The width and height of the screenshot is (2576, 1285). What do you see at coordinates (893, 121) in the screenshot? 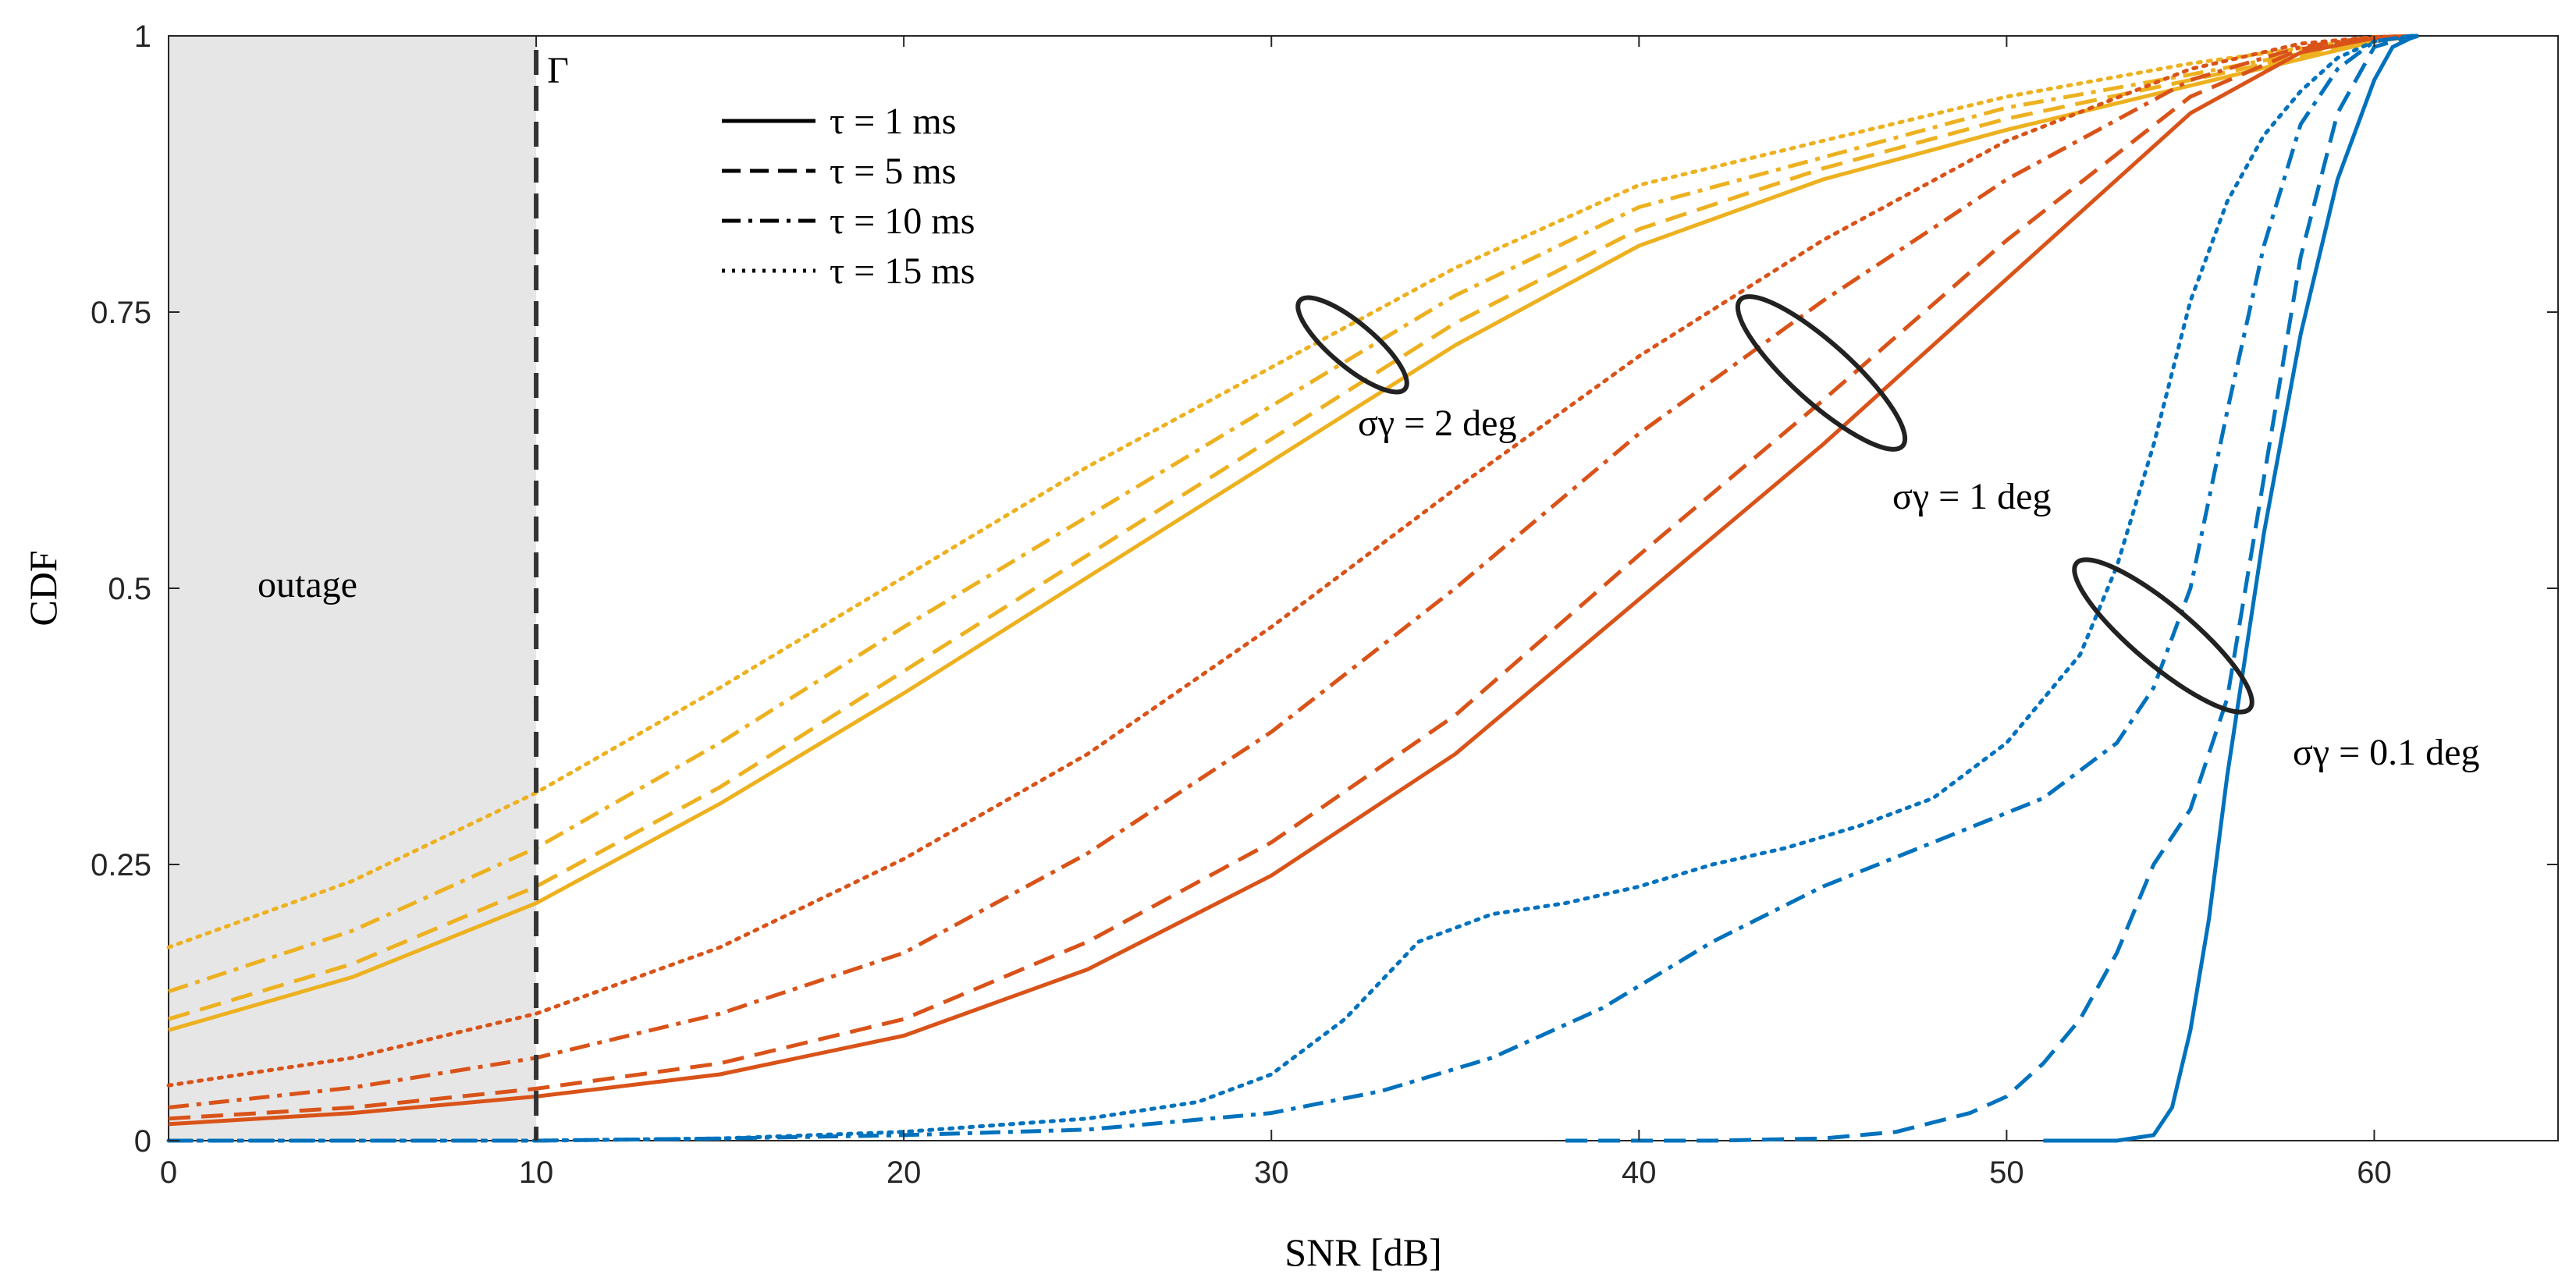
I see `legend-label-1ms: τ = 1 ms` at bounding box center [893, 121].